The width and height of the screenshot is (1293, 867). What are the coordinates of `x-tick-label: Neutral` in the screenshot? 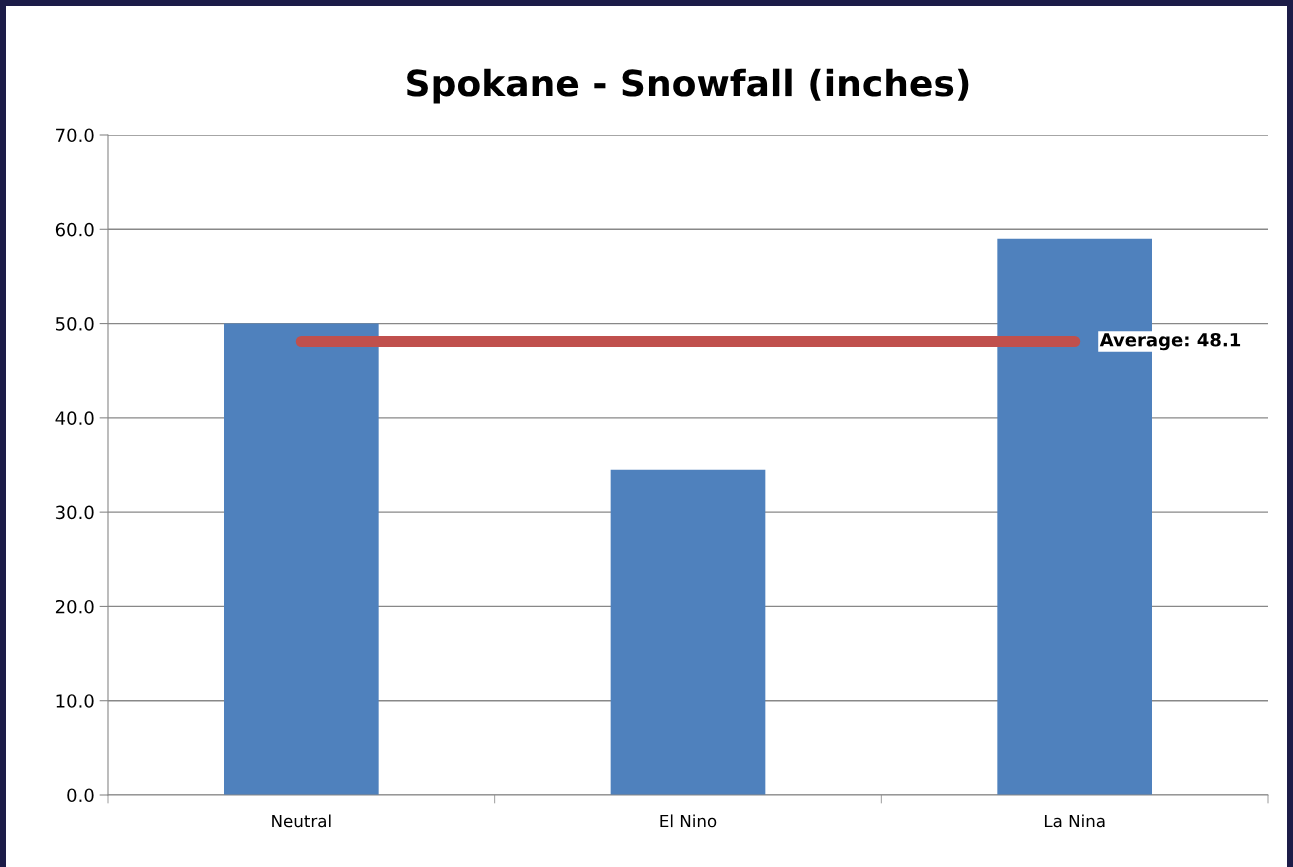 It's located at (301, 821).